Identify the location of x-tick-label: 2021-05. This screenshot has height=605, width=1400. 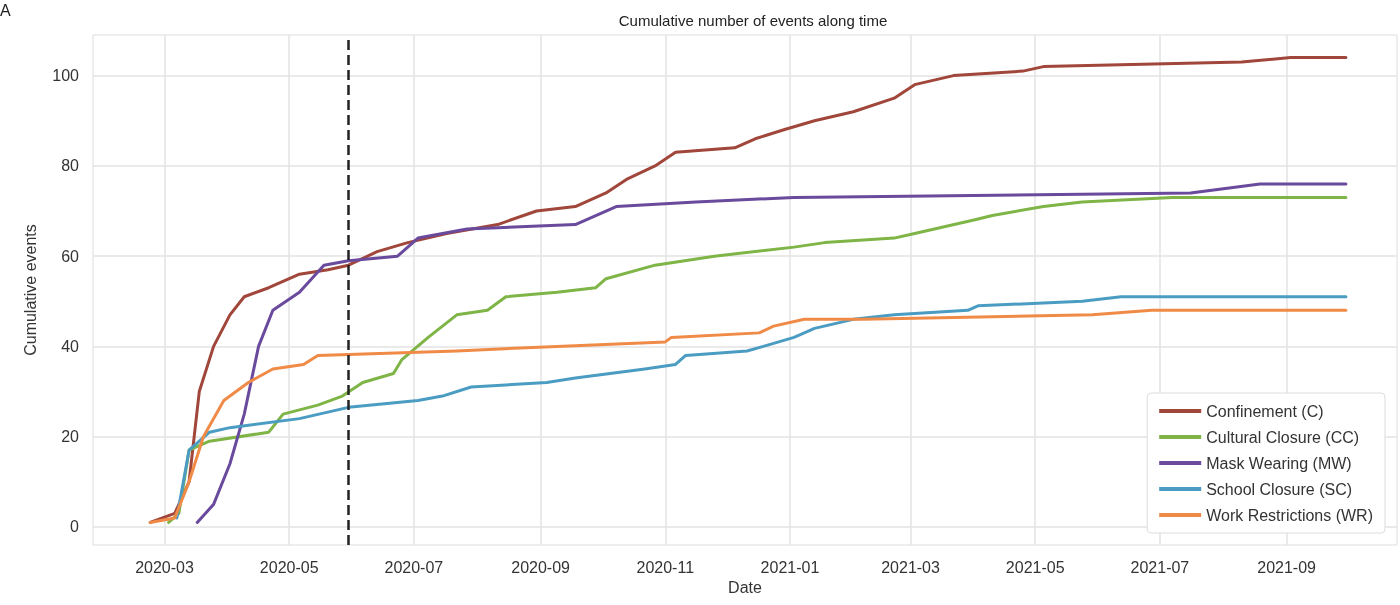
(1035, 567).